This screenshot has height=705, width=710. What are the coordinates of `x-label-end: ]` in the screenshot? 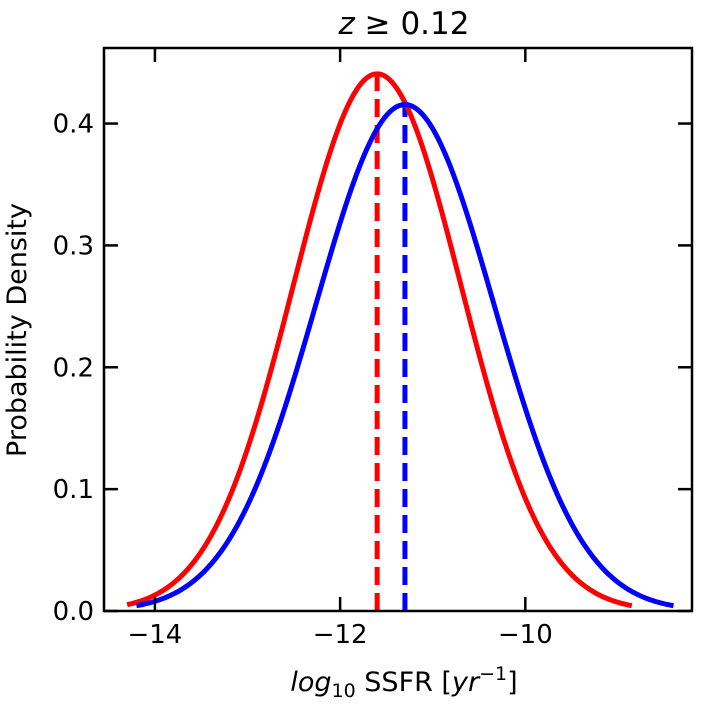 It's located at (512, 682).